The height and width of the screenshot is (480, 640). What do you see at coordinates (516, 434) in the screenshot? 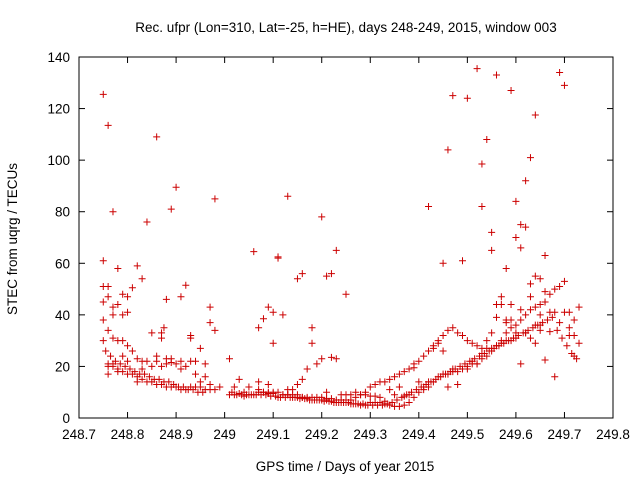
I see `x-tick-label: 249.6` at bounding box center [516, 434].